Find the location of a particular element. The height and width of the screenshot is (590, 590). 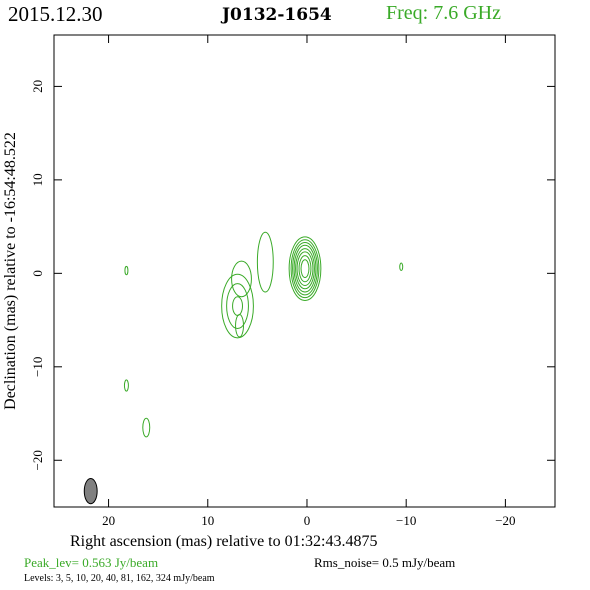

frequency-label: Freq: 7.6 GHz is located at coordinates (443, 13).